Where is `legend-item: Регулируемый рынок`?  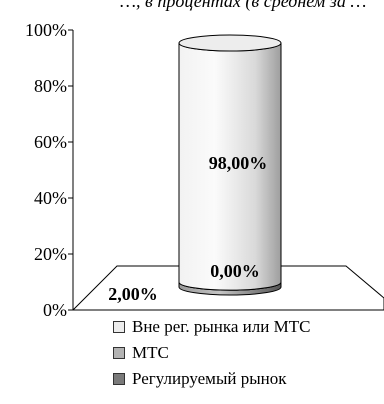
legend-item: Регулируемый рынок is located at coordinates (211, 379).